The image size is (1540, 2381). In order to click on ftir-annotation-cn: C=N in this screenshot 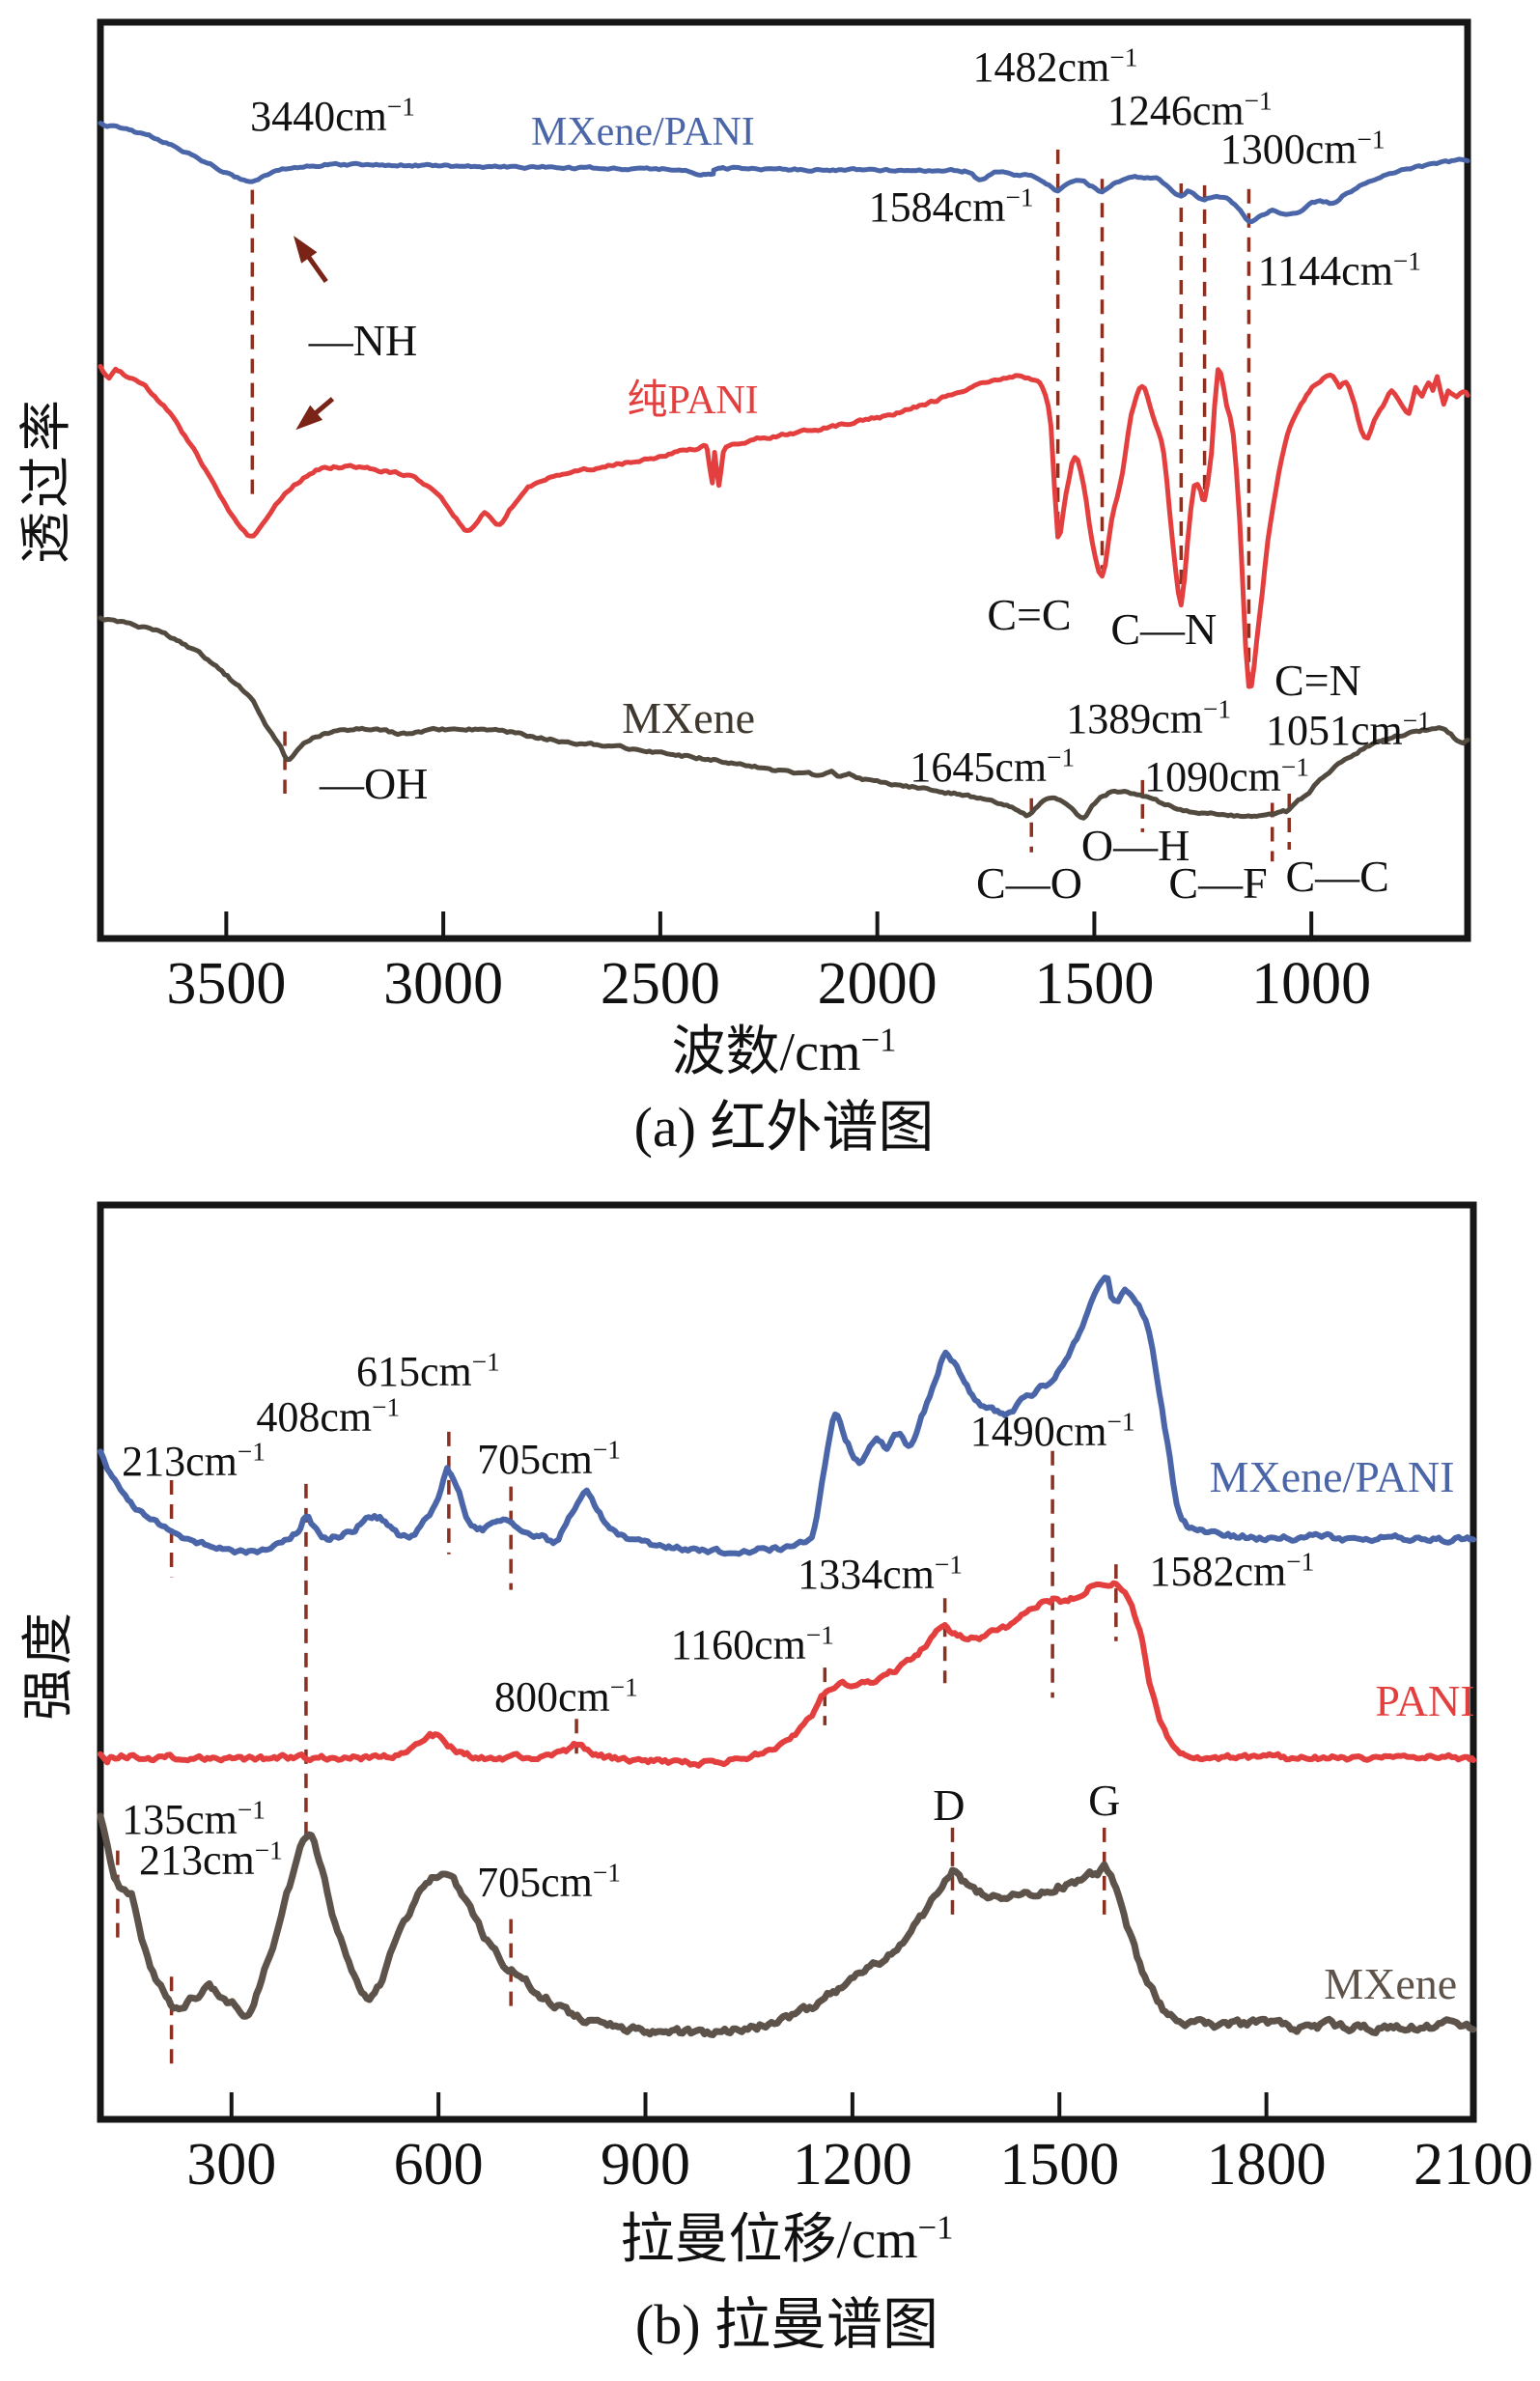, I will do `click(1318, 681)`.